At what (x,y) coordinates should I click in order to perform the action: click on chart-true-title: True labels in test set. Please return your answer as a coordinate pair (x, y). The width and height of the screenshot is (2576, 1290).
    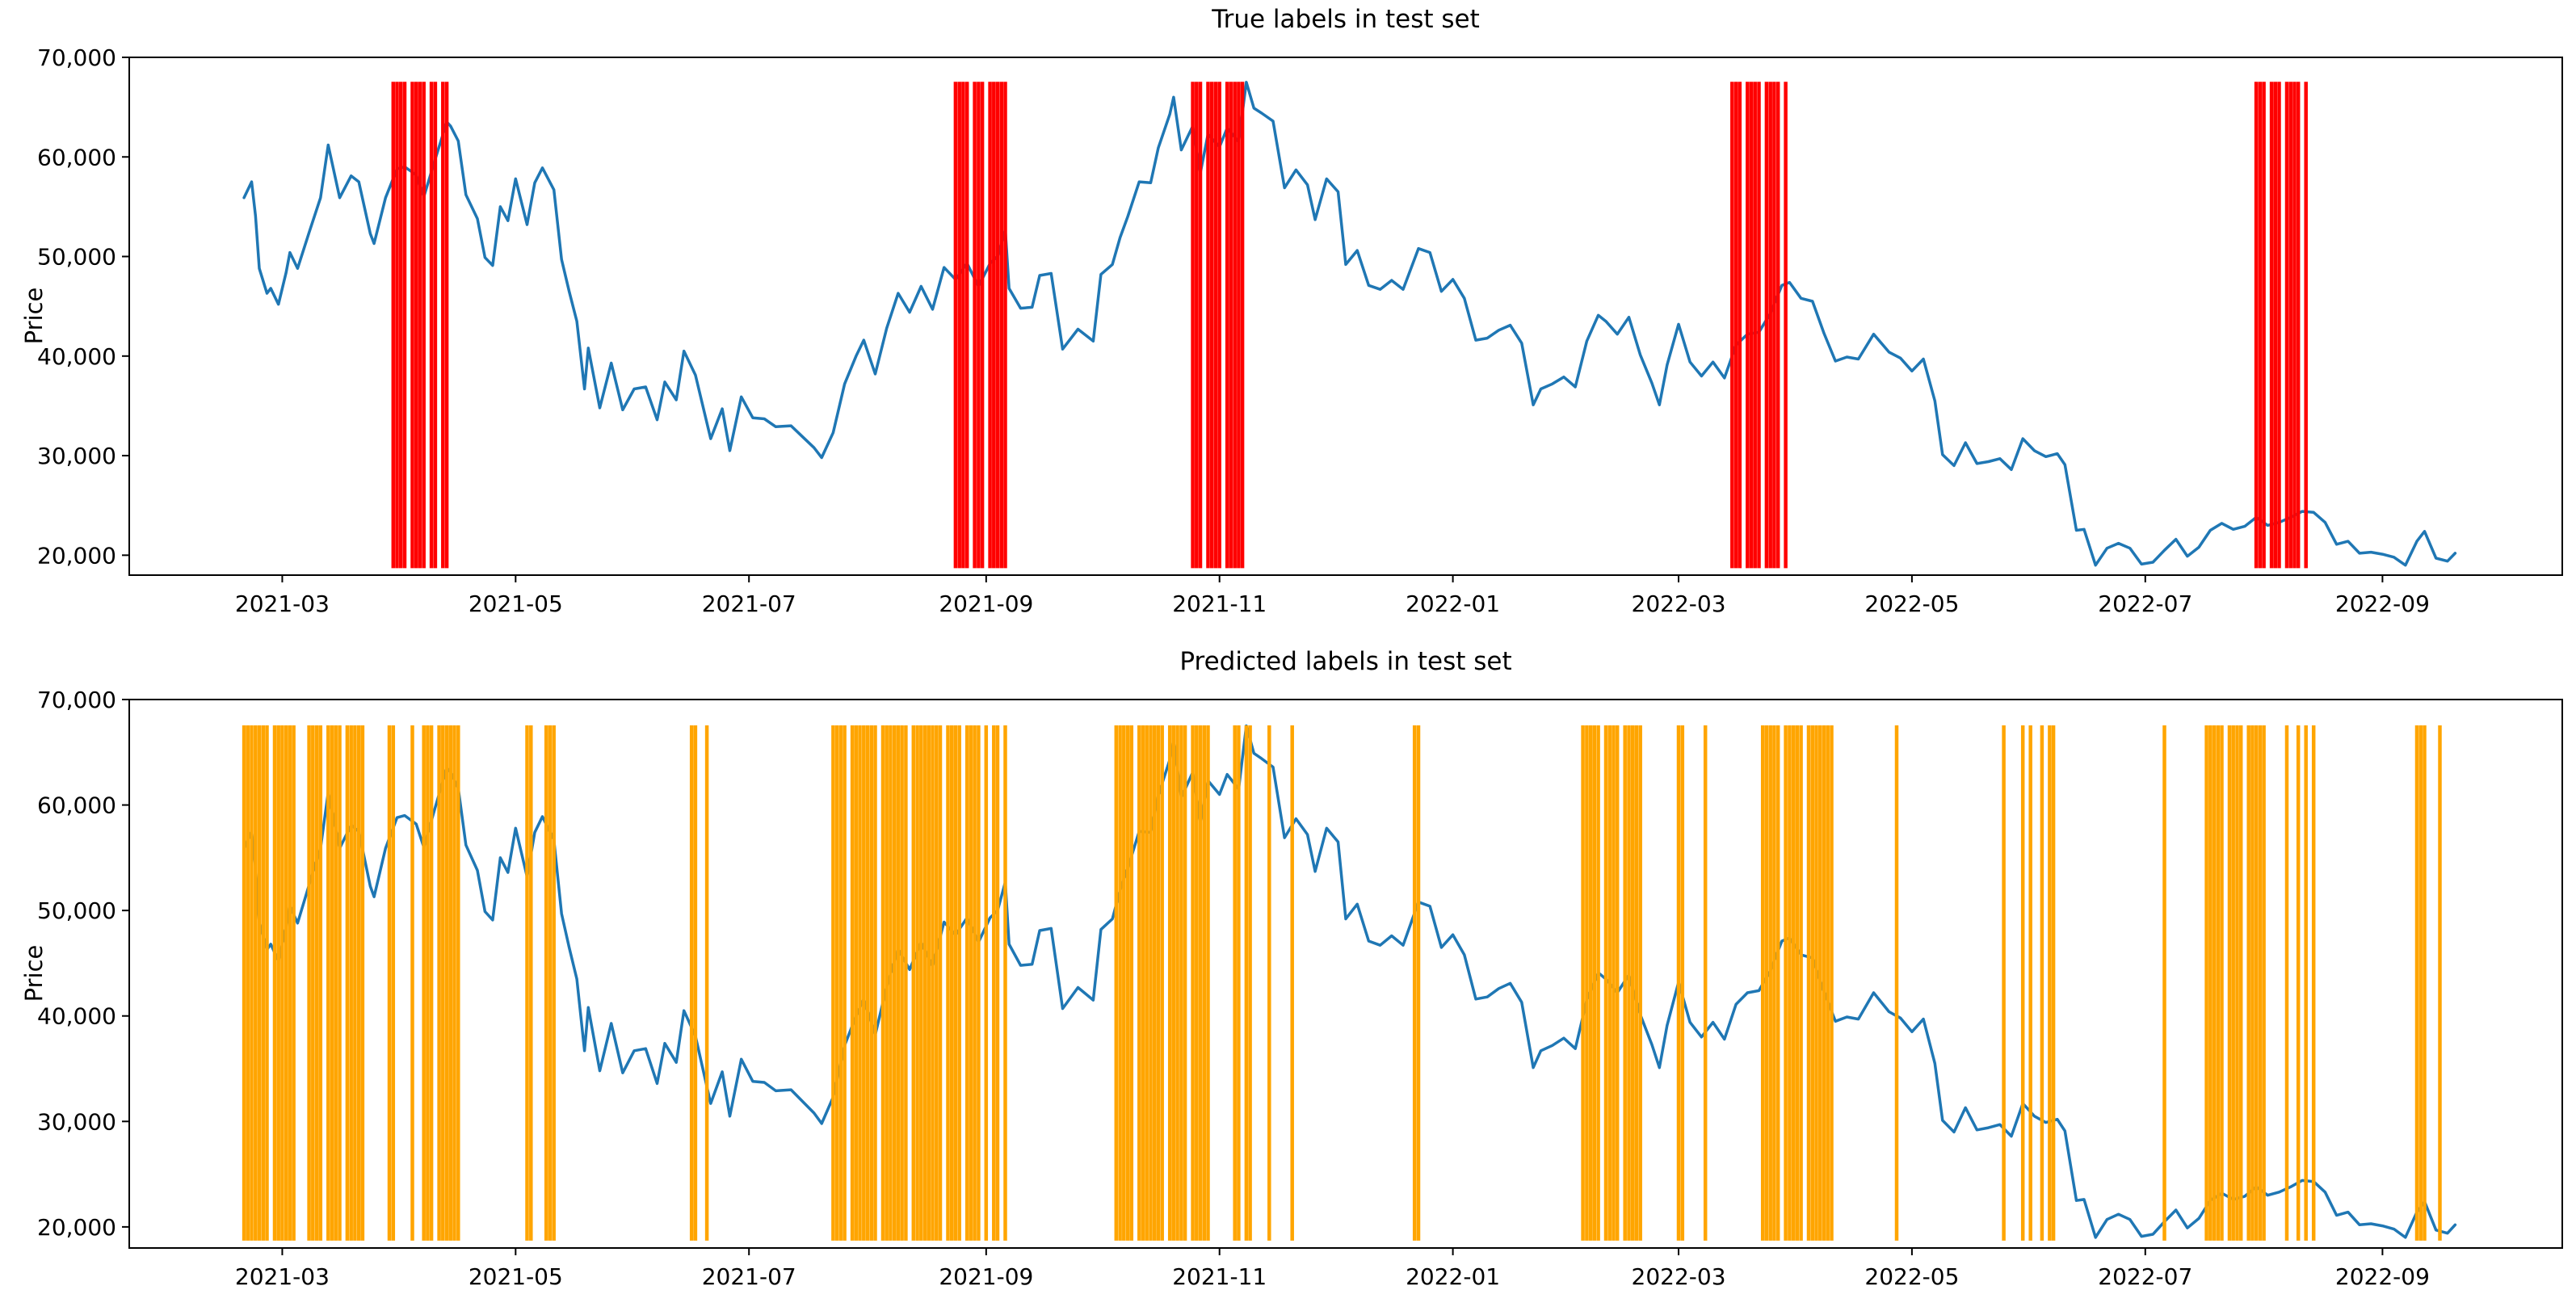
    Looking at the image, I should click on (1346, 19).